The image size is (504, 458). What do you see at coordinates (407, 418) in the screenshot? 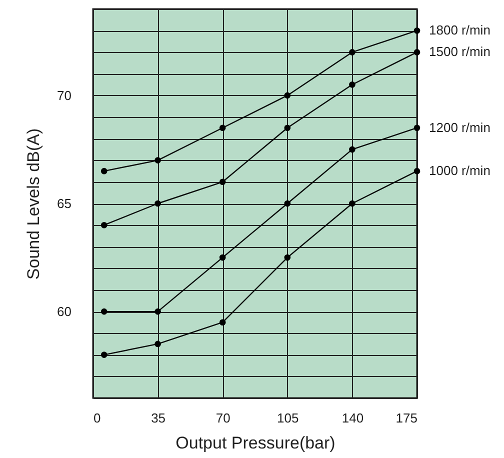
I see `x-tick-label: 175` at bounding box center [407, 418].